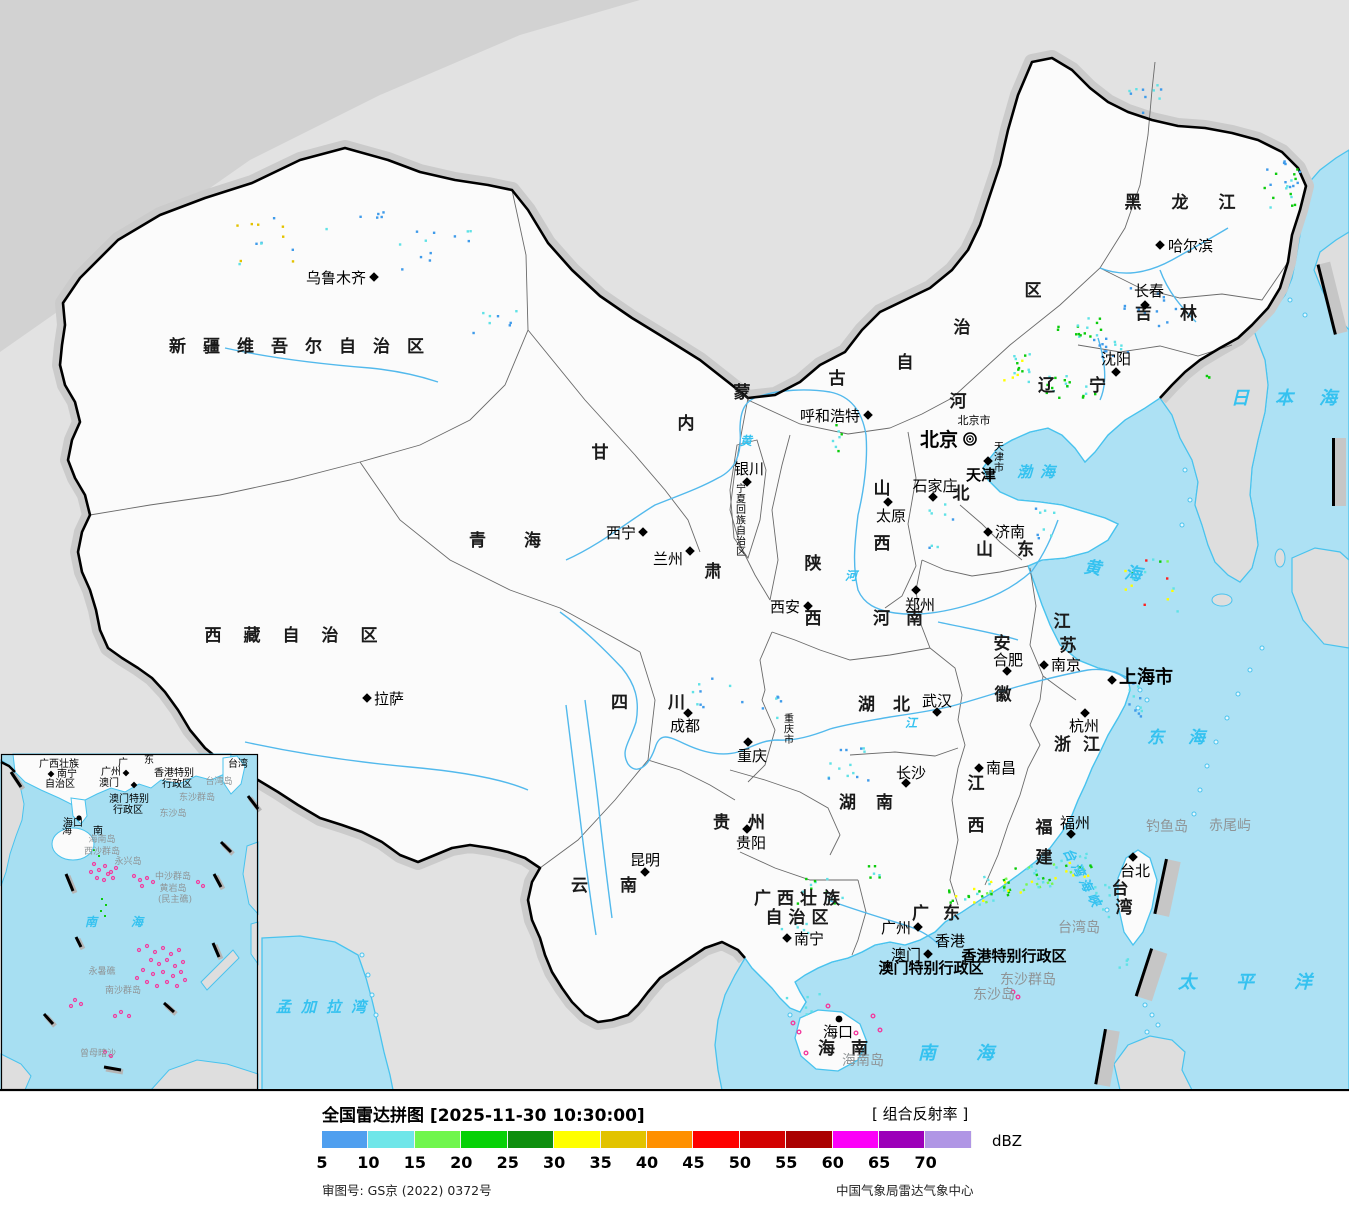 This screenshot has width=1349, height=1208. I want to click on city-label: 呼和浩特, so click(830, 416).